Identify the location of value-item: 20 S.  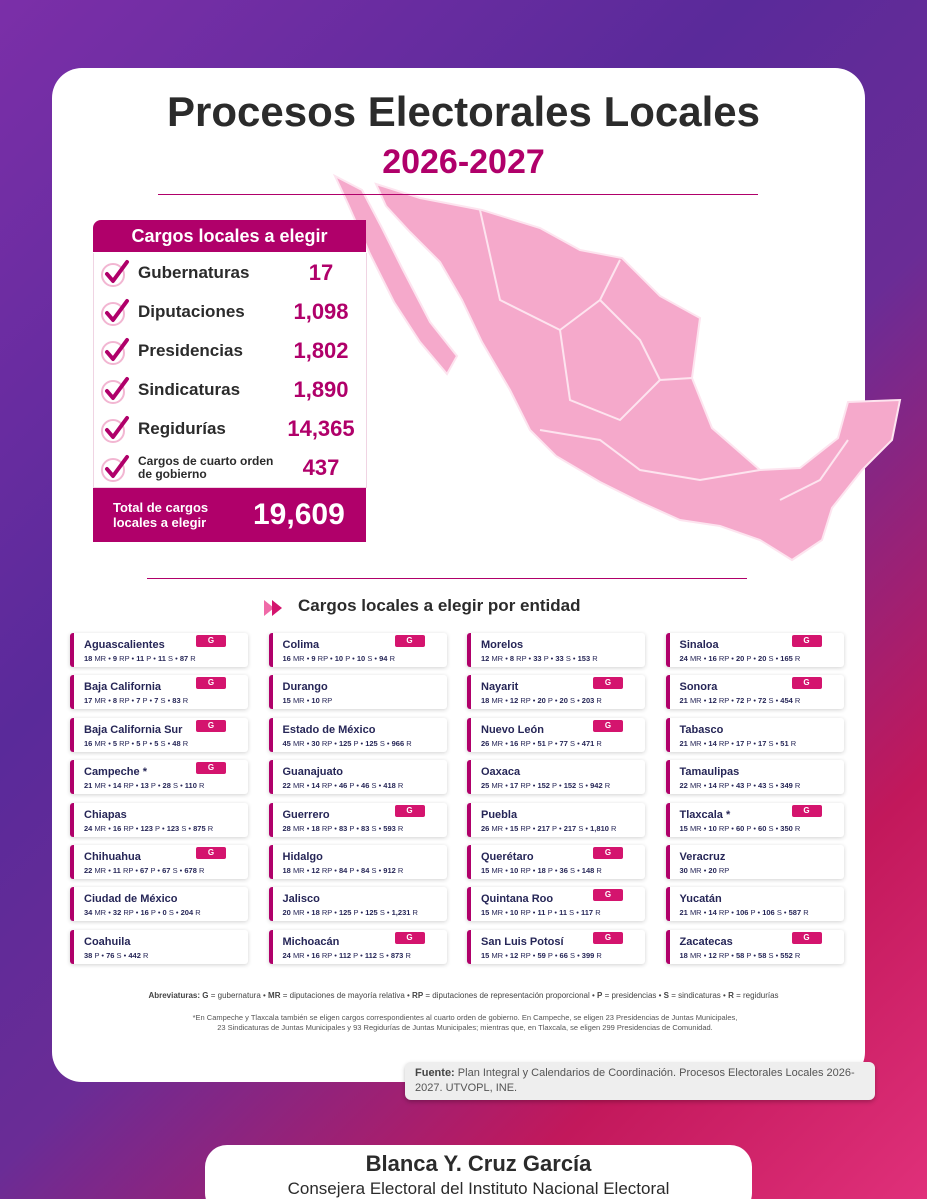
(762, 658).